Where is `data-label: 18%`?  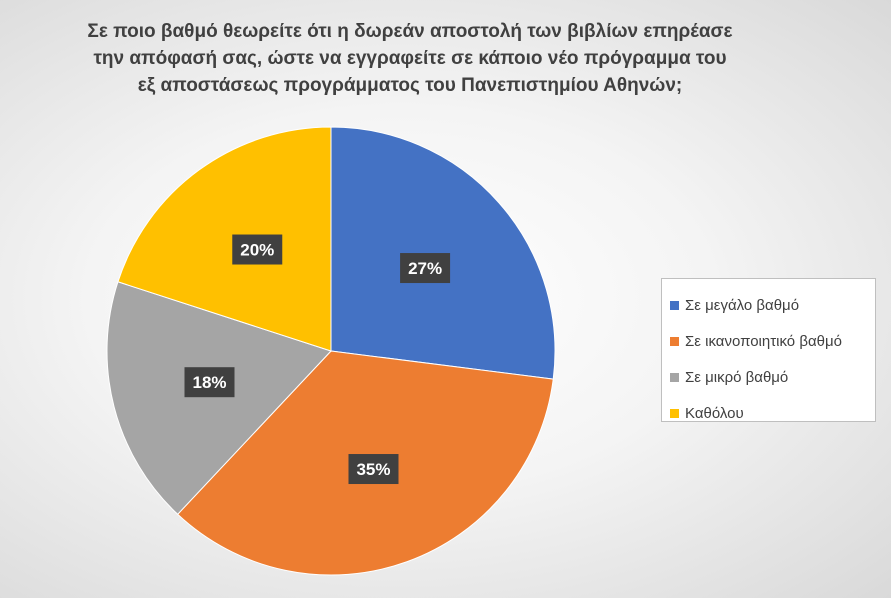
data-label: 18% is located at coordinates (209, 382).